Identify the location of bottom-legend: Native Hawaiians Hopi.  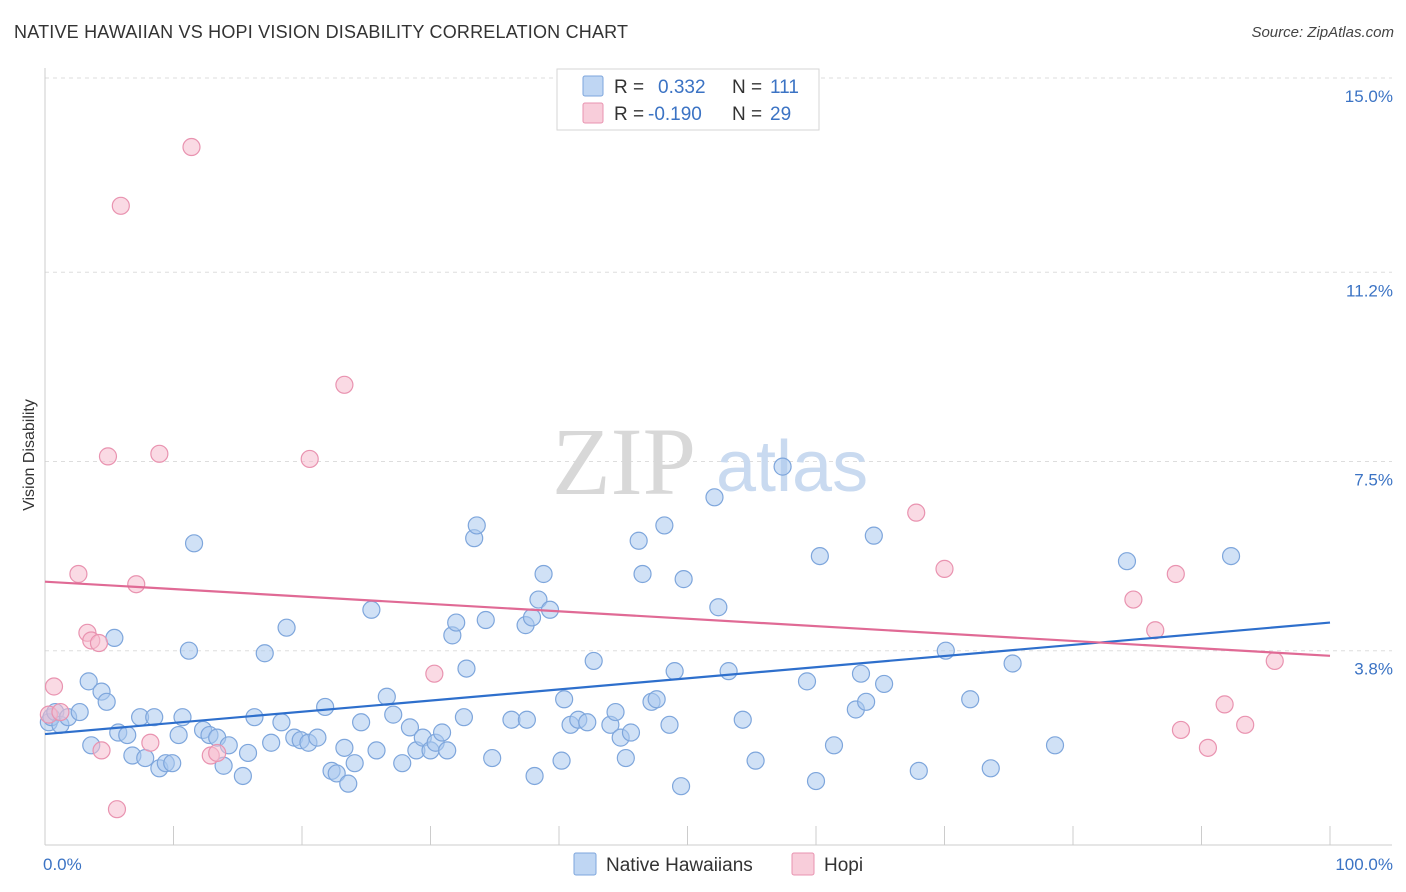
(718, 864).